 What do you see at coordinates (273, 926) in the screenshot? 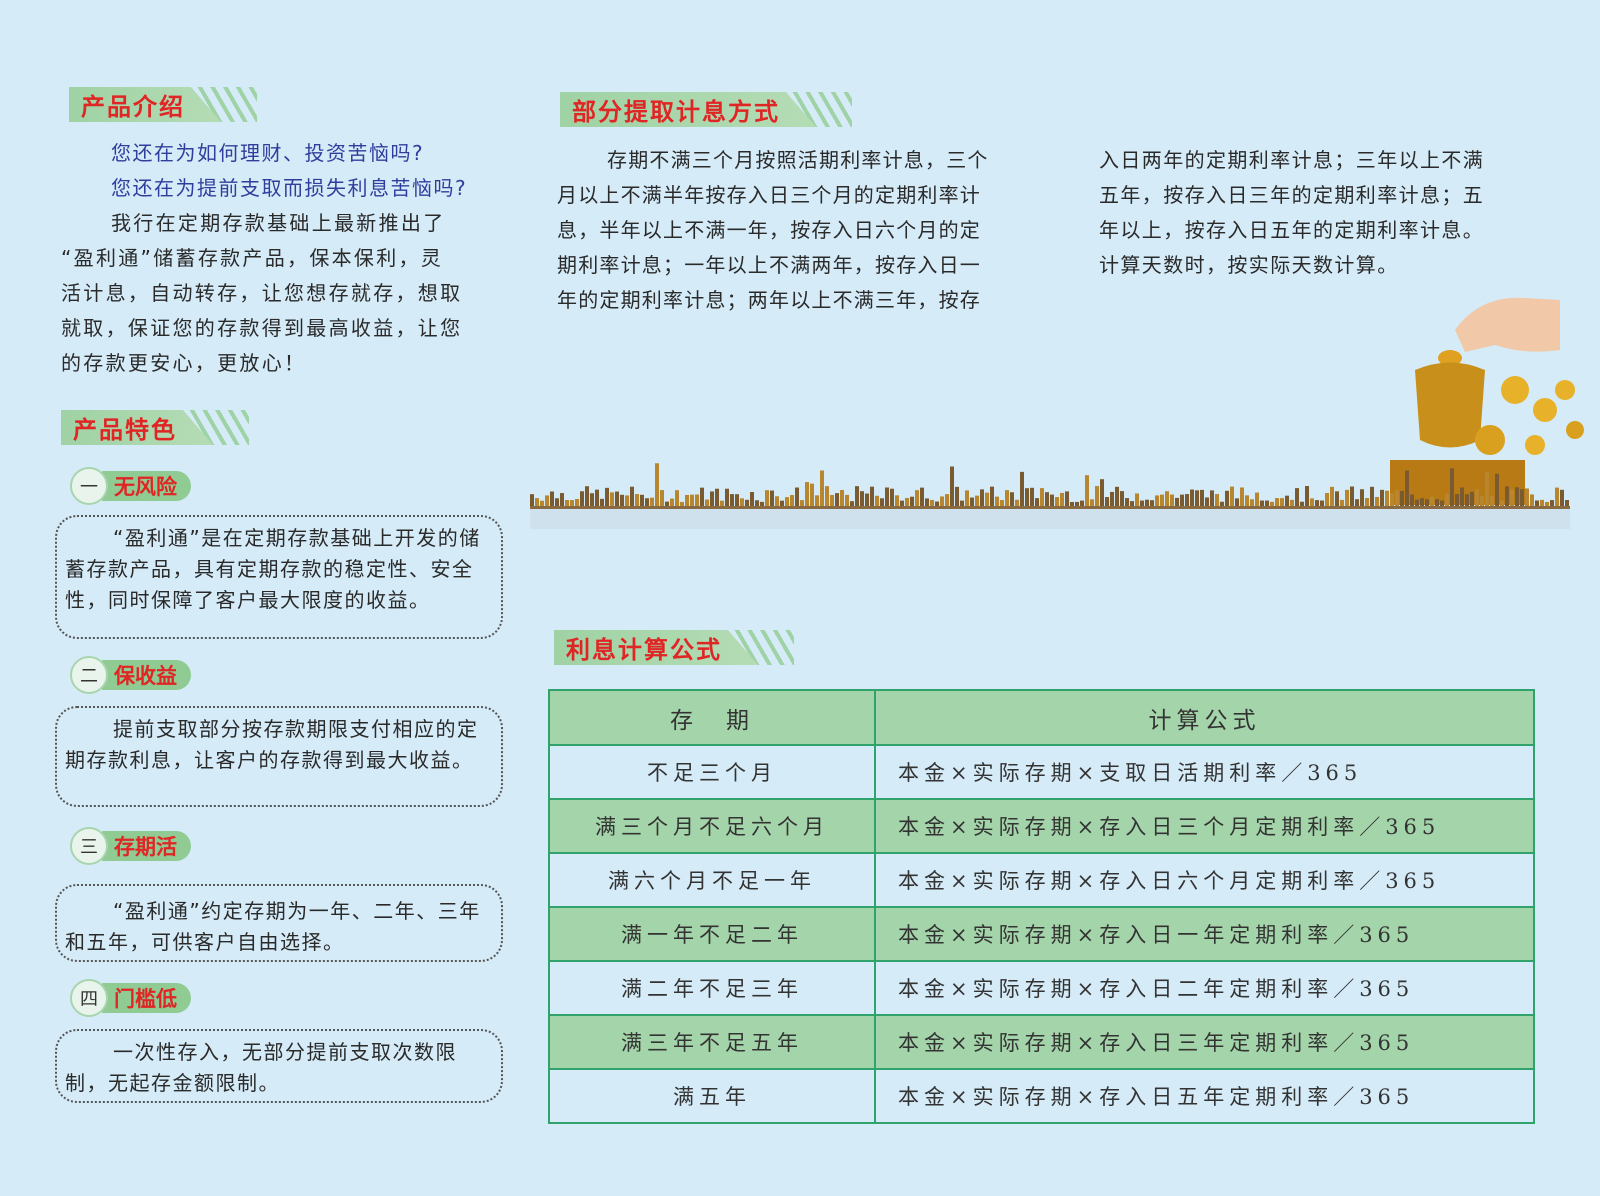
I see `feature-text: “盈利通”约定存期为一年、二年、三年和五年，可供客户自由选择。` at bounding box center [273, 926].